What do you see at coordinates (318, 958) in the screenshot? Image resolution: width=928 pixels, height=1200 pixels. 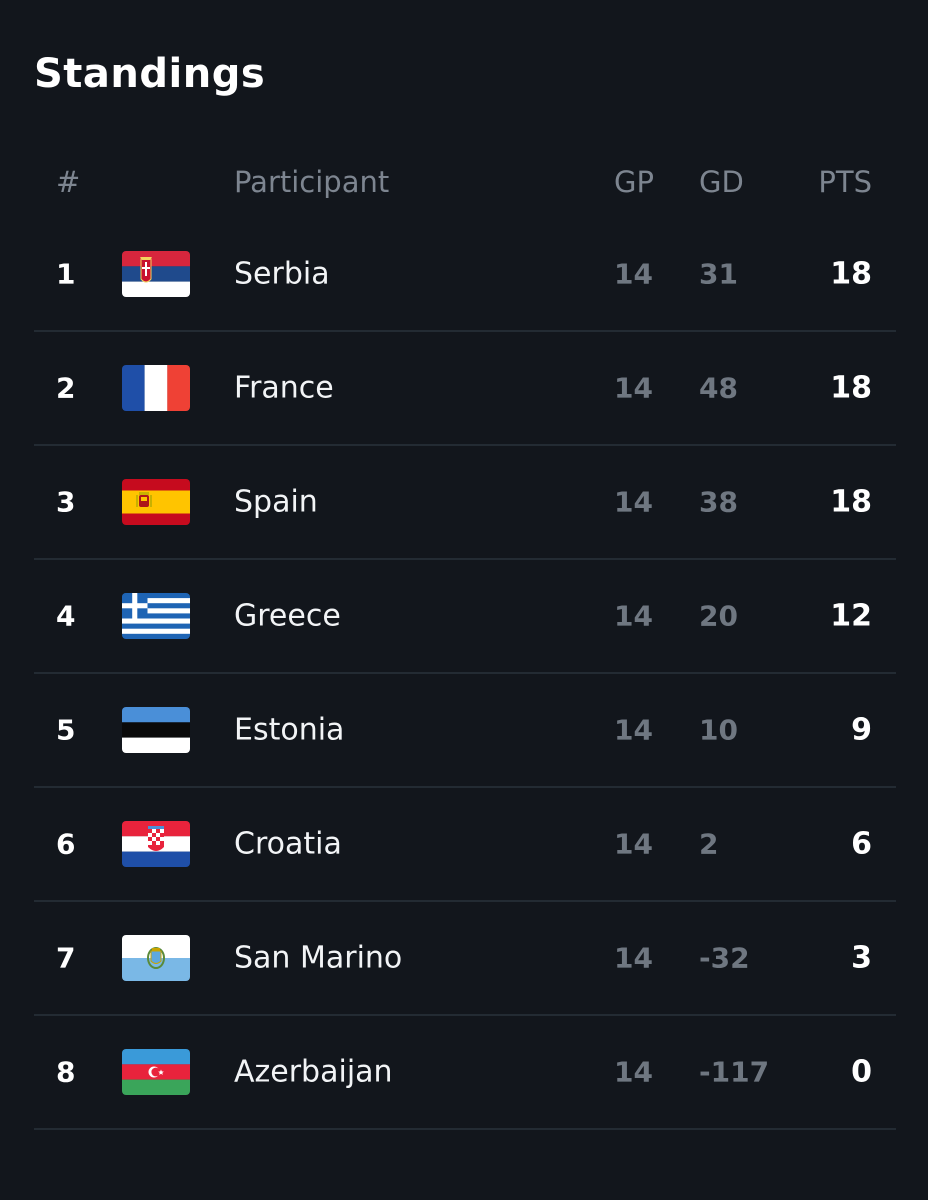 I see `row-participant: San Marino` at bounding box center [318, 958].